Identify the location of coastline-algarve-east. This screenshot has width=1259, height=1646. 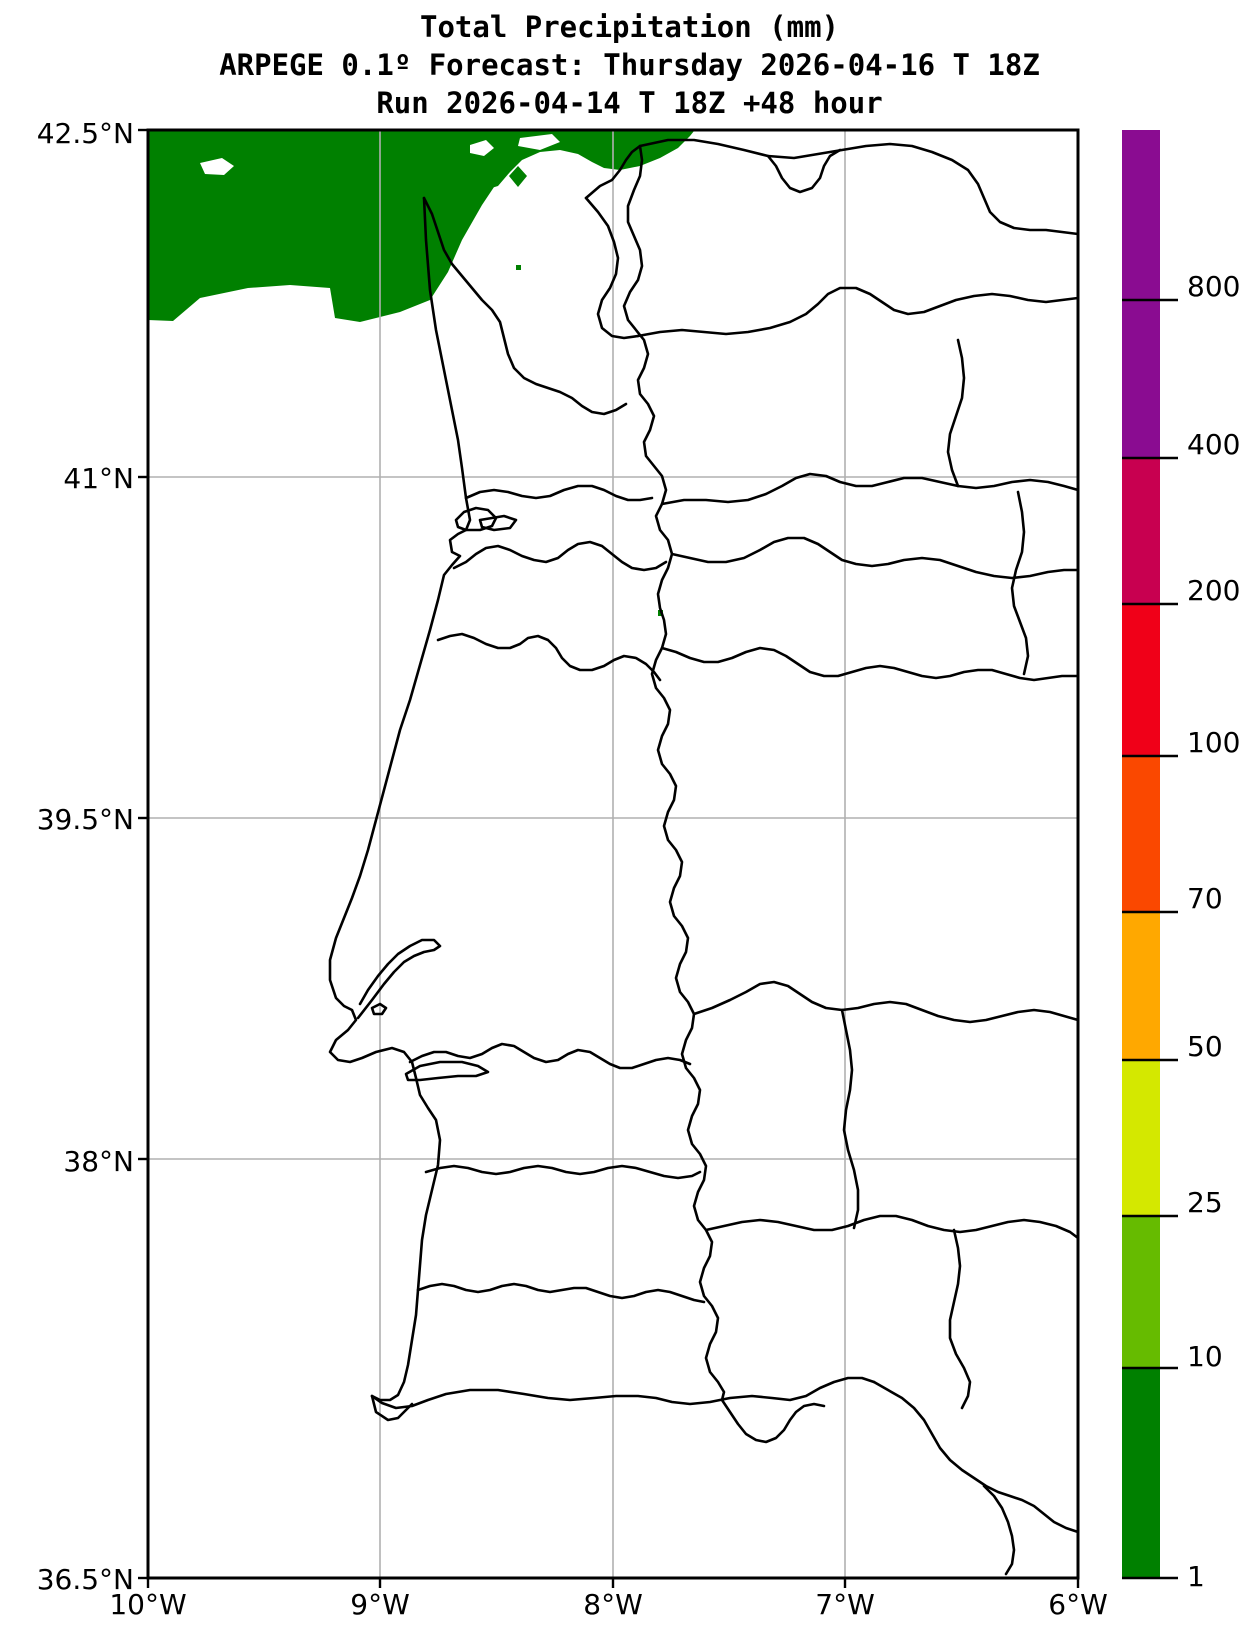
(773, 1421).